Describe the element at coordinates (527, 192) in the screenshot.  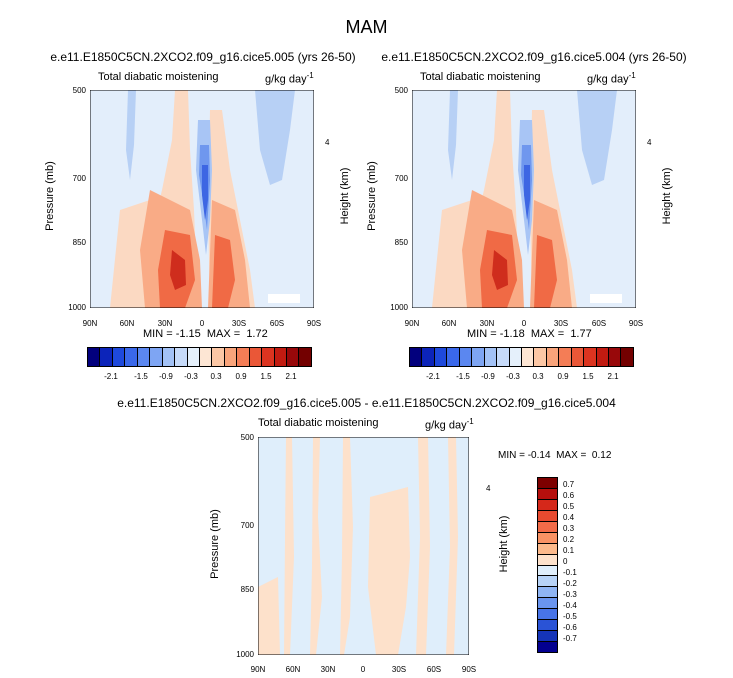
I see `panel-2-blue-column-core` at that location.